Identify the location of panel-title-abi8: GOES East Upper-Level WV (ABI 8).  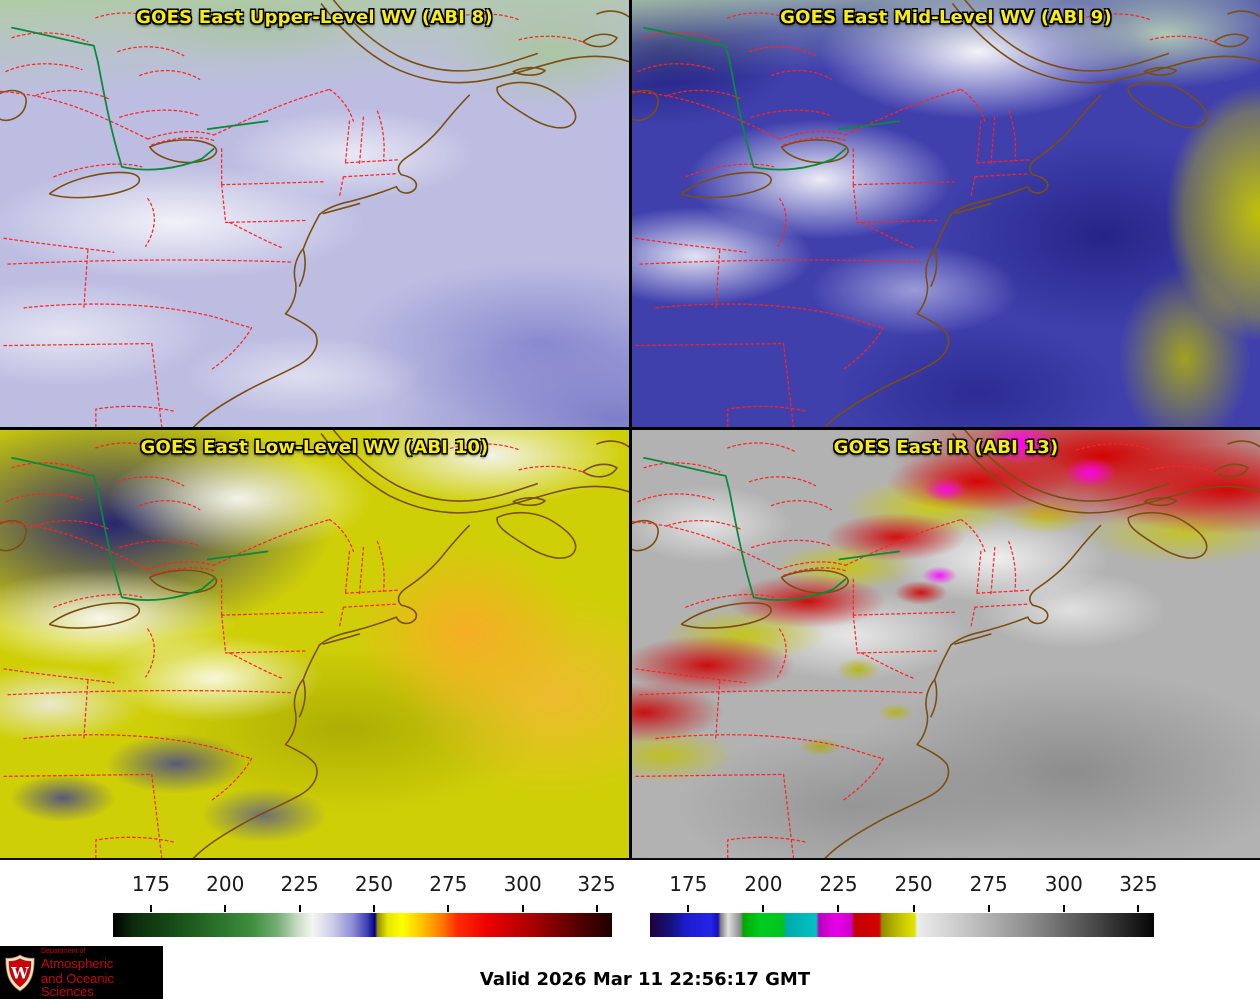
(314, 17).